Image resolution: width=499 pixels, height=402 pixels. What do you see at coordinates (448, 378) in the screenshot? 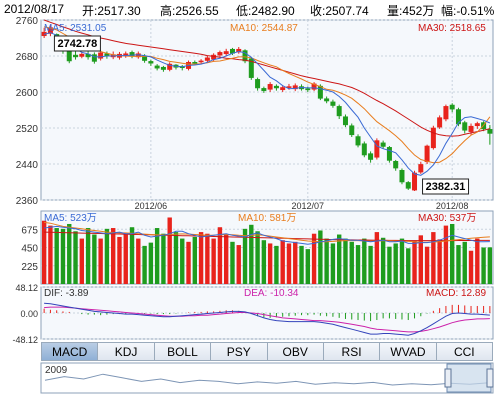
I see `overview-left-handle` at bounding box center [448, 378].